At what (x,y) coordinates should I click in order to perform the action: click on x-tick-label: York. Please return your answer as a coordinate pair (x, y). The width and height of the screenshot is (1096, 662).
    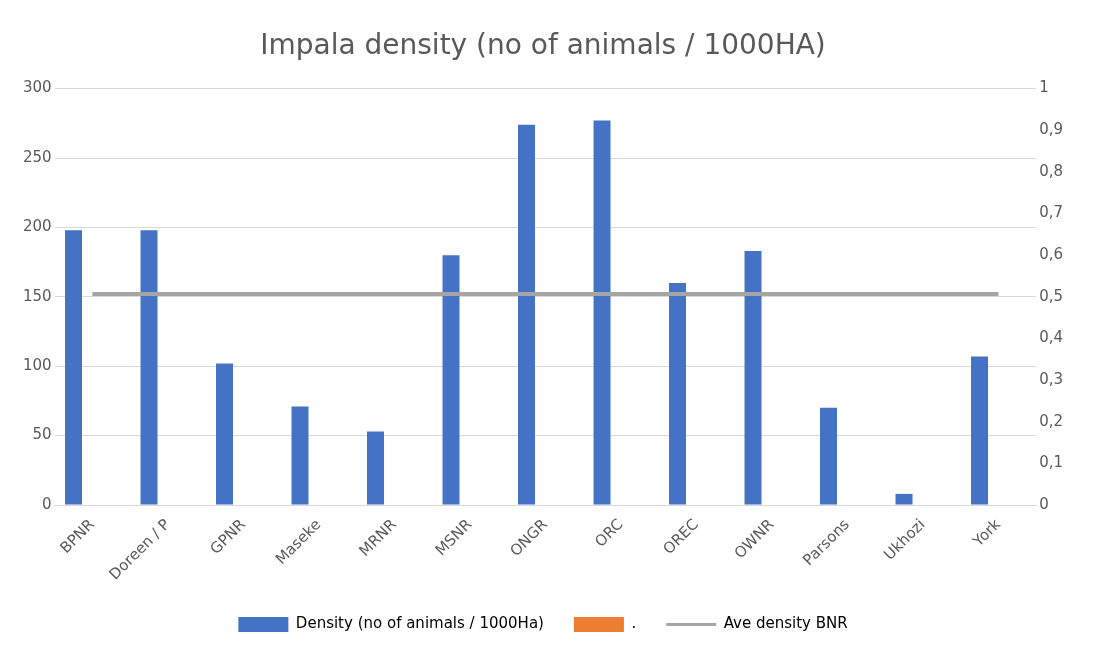
    Looking at the image, I should click on (986, 533).